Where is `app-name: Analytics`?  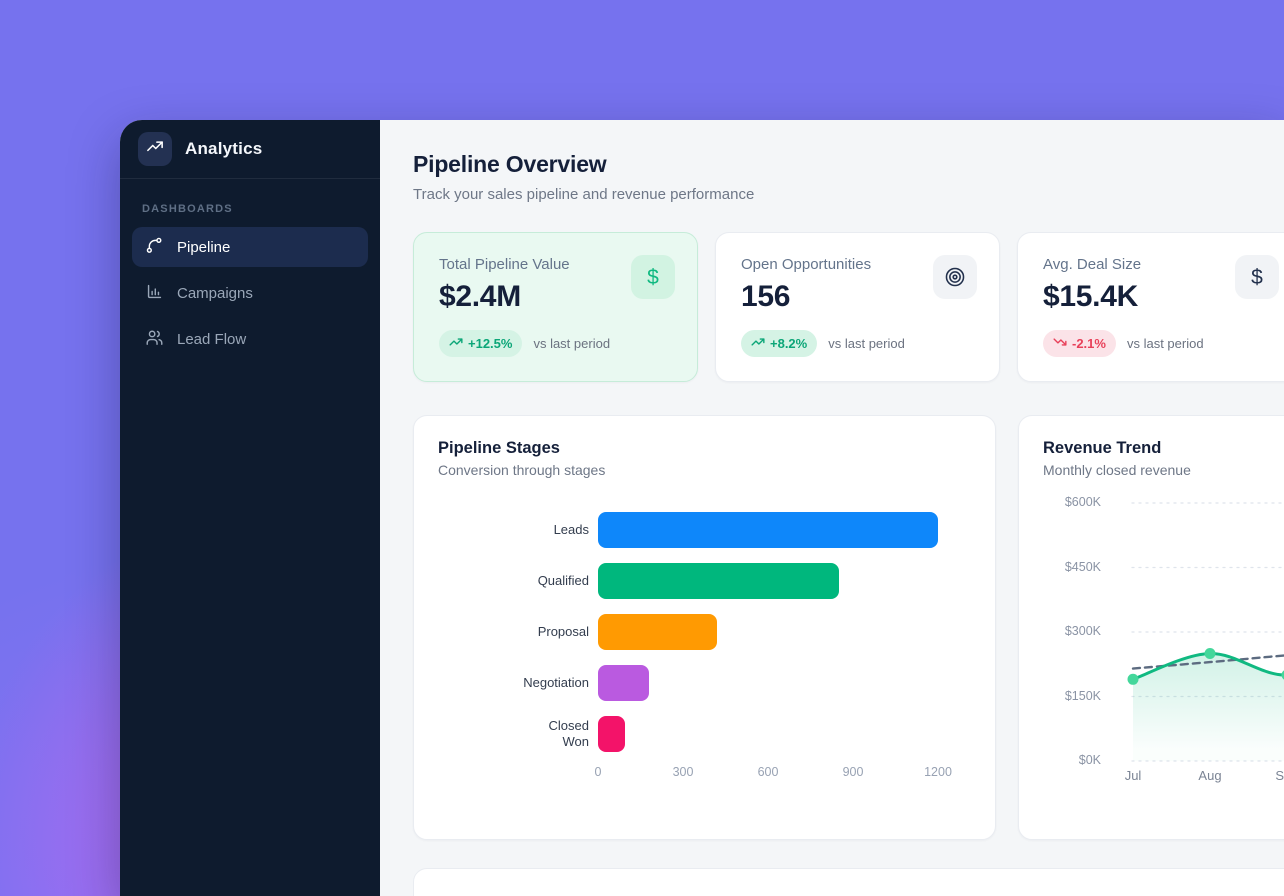 app-name: Analytics is located at coordinates (224, 148).